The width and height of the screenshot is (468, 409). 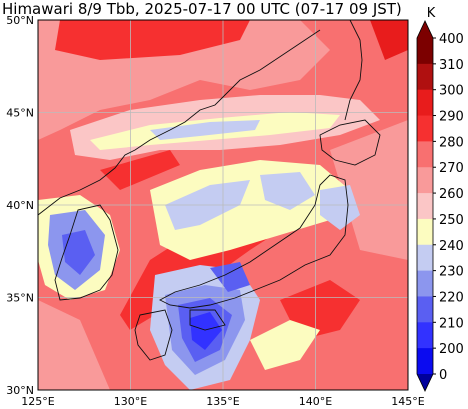 I want to click on coastline-hokkaido, so click(x=350, y=142).